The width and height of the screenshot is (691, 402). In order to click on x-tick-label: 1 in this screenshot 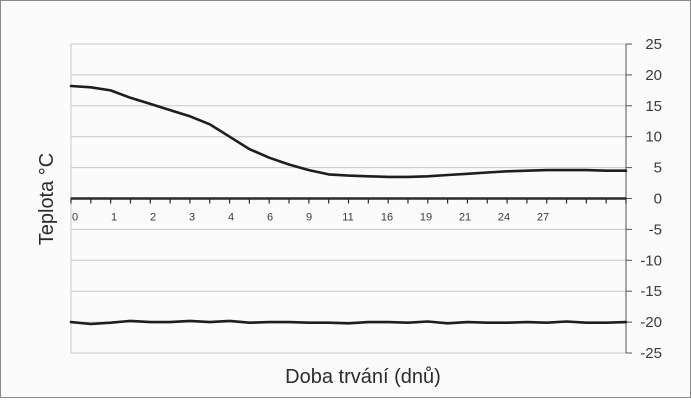, I will do `click(114, 218)`.